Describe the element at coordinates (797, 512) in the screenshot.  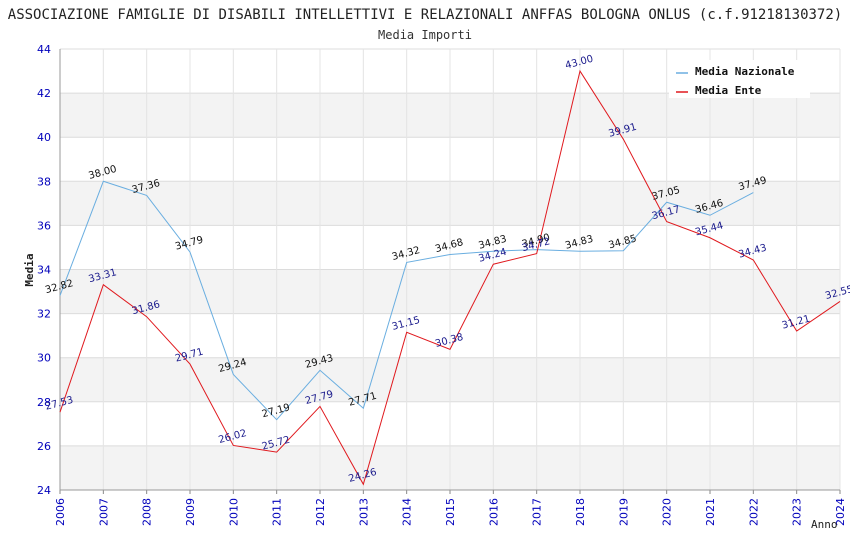
I see `x-tick-label: 2023` at that location.